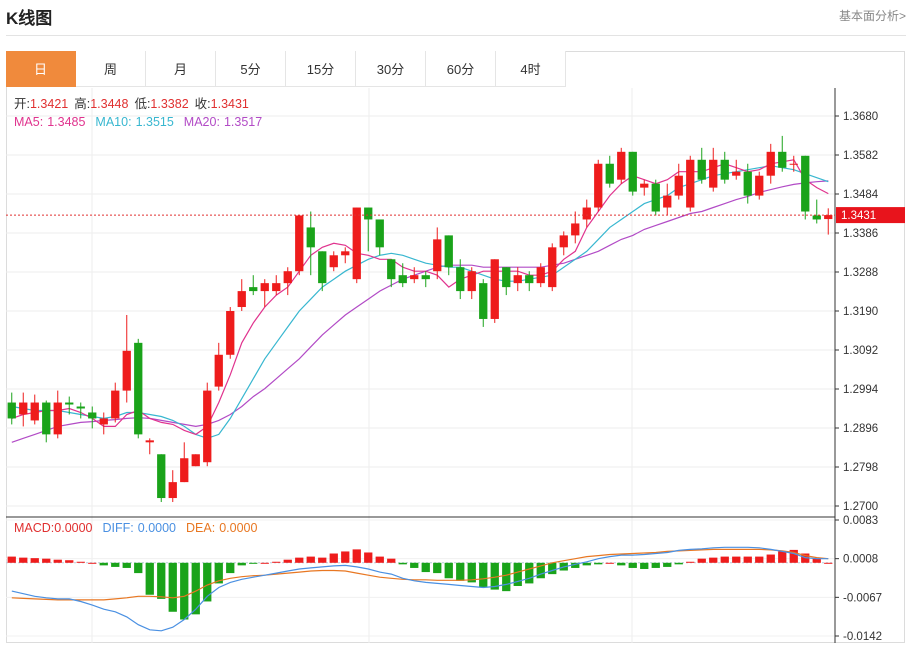 Image resolution: width=912 pixels, height=646 pixels. Describe the element at coordinates (872, 16) in the screenshot. I see `fundamental-analysis-link: 基本面分析>` at that location.